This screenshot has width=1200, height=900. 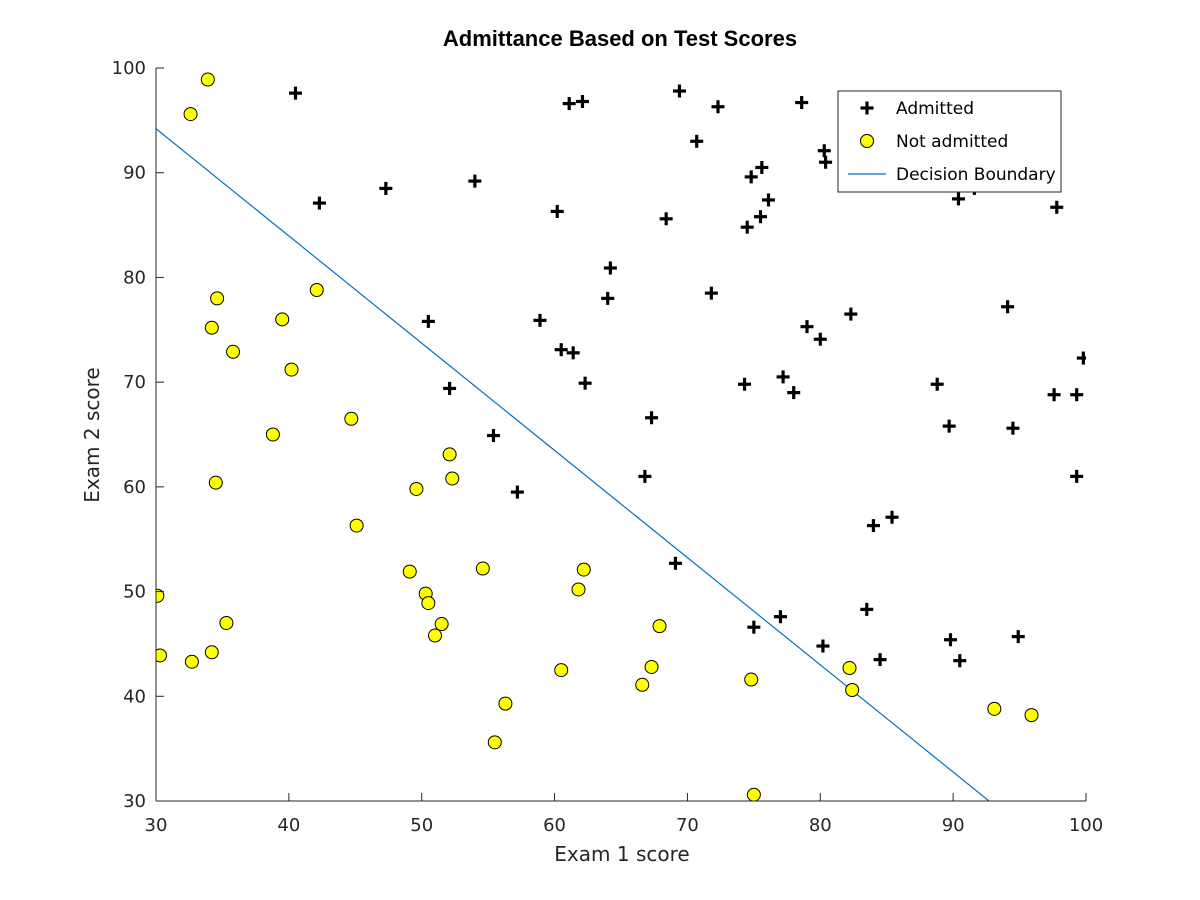 What do you see at coordinates (421, 825) in the screenshot?
I see `x-tick-label: 50` at bounding box center [421, 825].